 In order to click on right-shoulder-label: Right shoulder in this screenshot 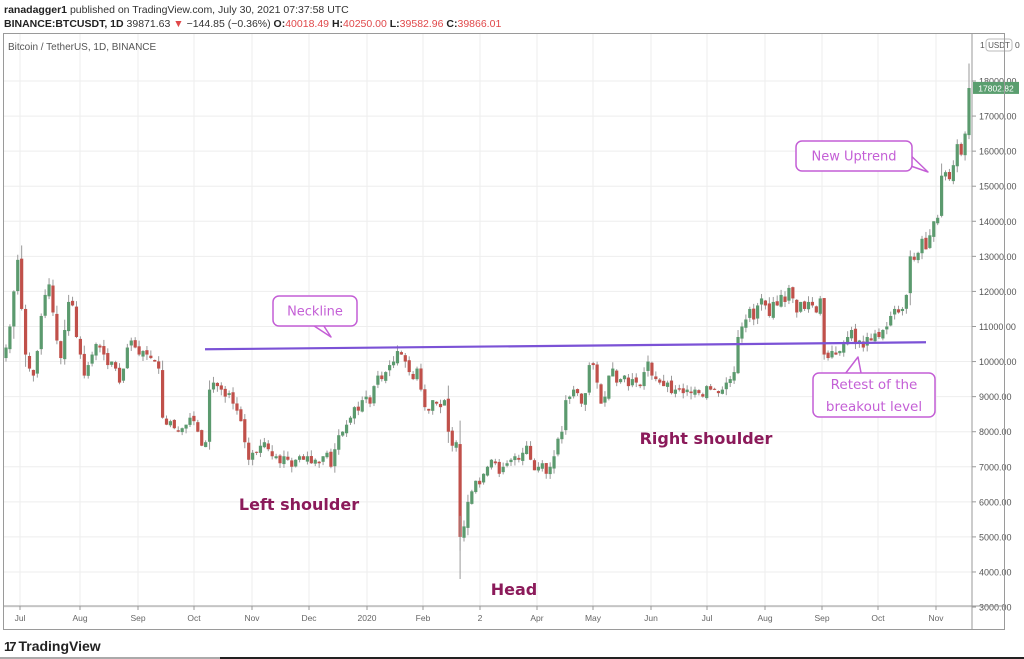, I will do `click(706, 438)`.